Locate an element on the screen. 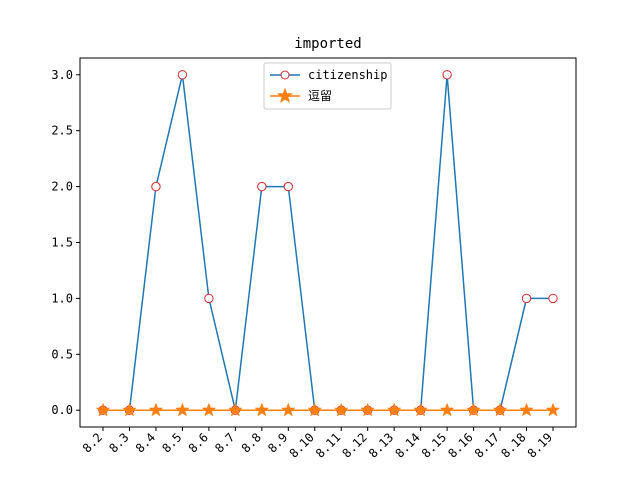  chart-title: imported is located at coordinates (327, 44).